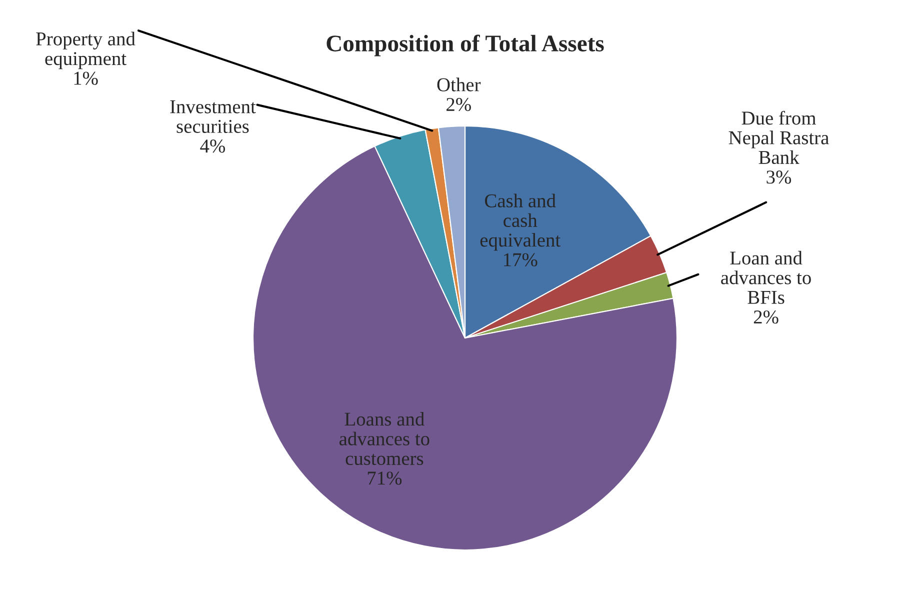 This screenshot has width=908, height=609. Describe the element at coordinates (465, 45) in the screenshot. I see `chart-title: Composition of Total Assets` at that location.